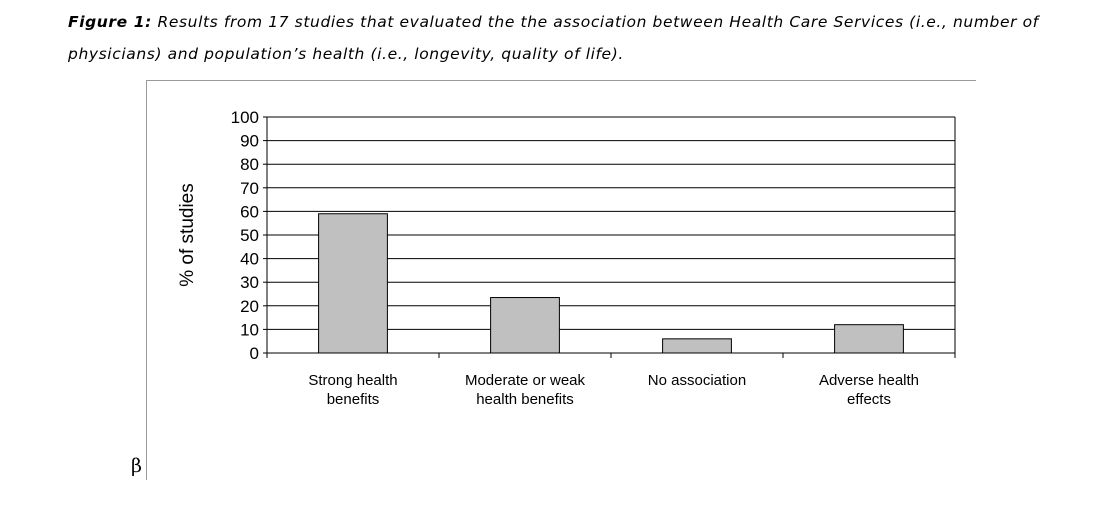 Image resolution: width=1109 pixels, height=521 pixels. Describe the element at coordinates (249, 306) in the screenshot. I see `y-tick-label: 20` at that location.